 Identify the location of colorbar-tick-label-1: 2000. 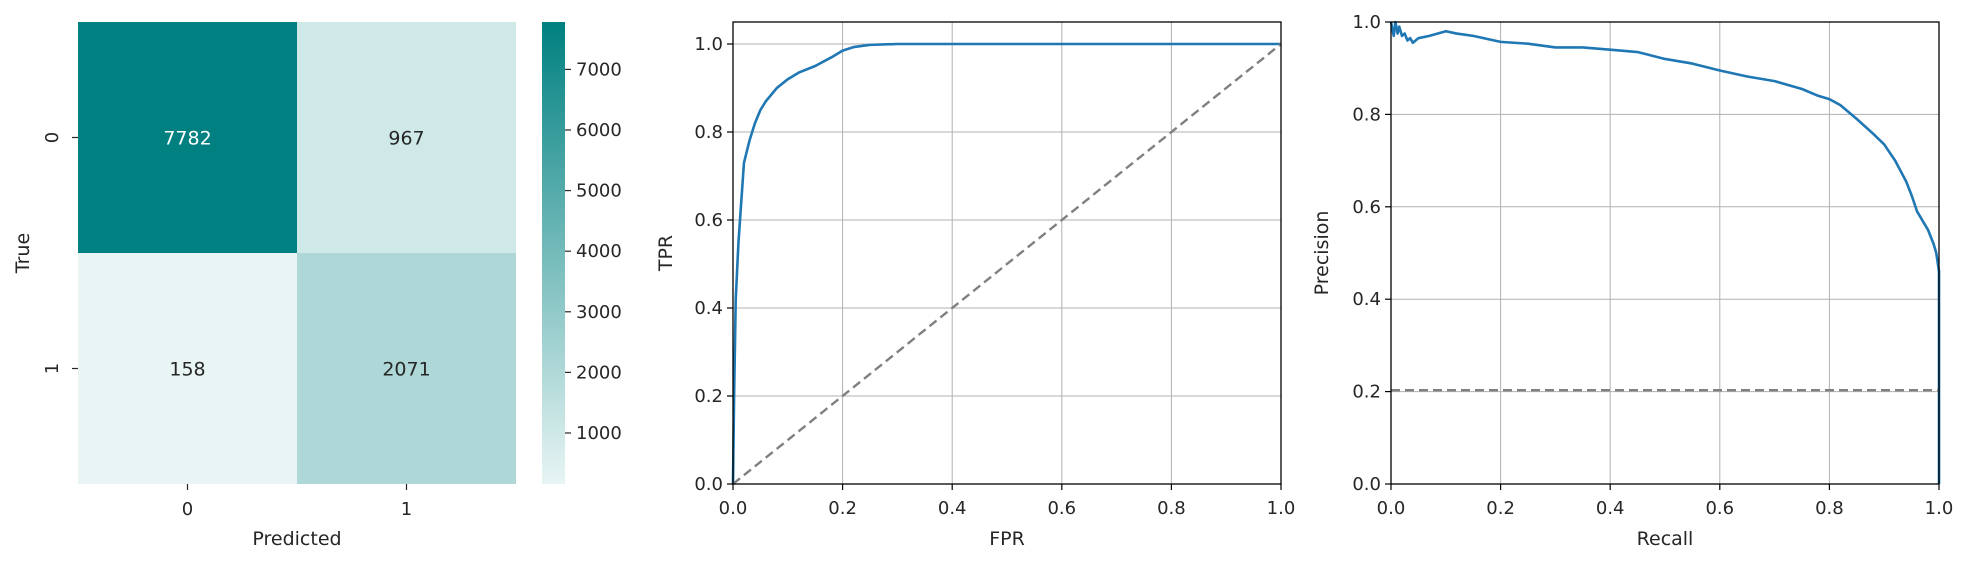
(599, 372).